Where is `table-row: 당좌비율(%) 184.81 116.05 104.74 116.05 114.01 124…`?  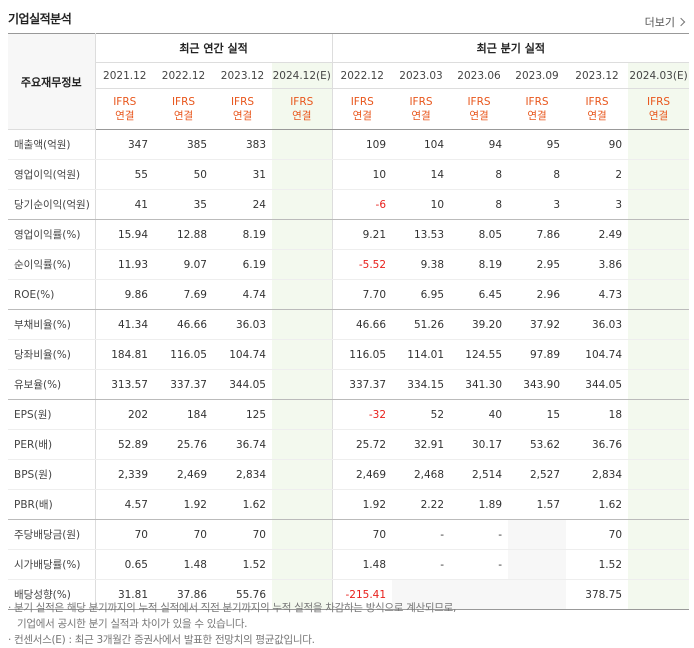
table-row: 당좌비율(%) 184.81 116.05 104.74 116.05 114.01 124… is located at coordinates (349, 354).